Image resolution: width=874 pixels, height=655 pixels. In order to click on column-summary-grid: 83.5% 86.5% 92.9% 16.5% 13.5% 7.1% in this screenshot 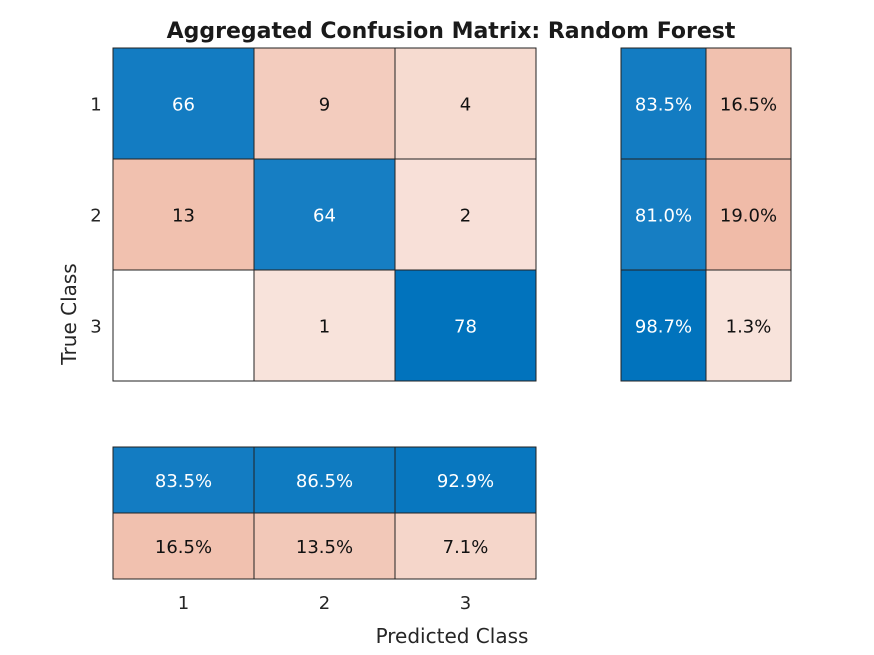, I will do `click(324, 513)`.